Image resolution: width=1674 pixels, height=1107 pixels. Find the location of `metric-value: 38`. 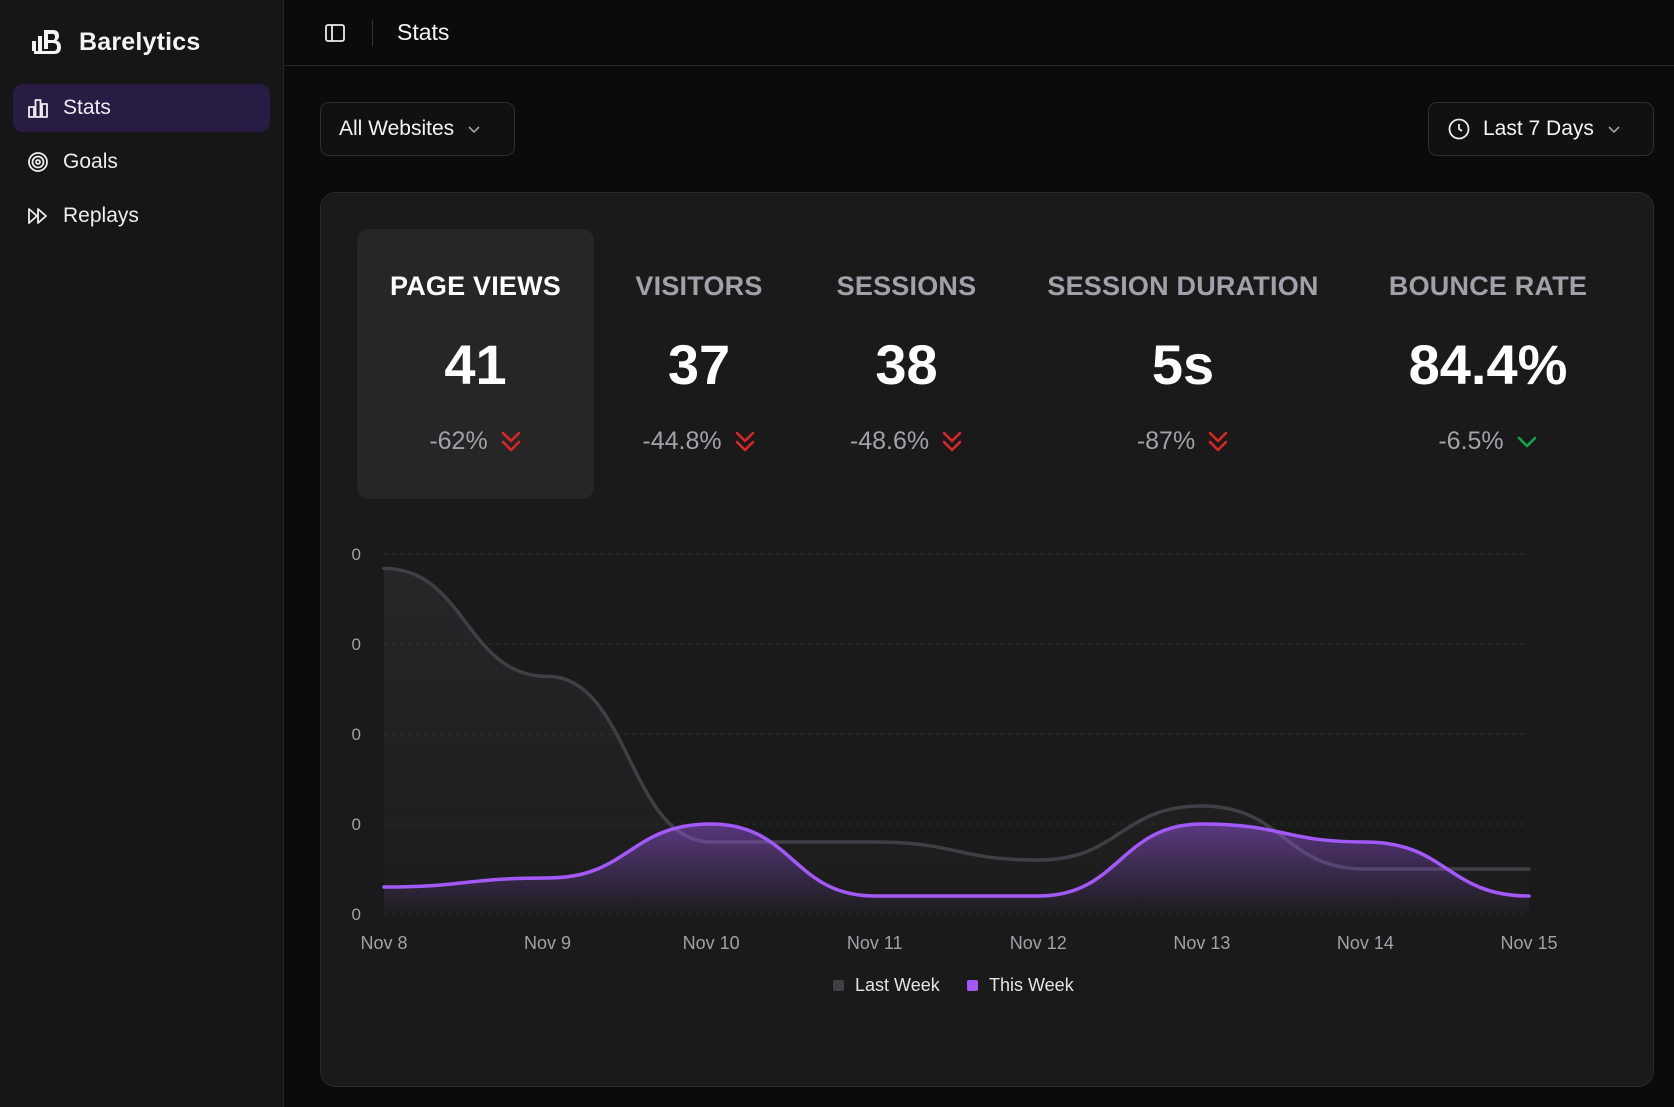

metric-value: 38 is located at coordinates (906, 364).